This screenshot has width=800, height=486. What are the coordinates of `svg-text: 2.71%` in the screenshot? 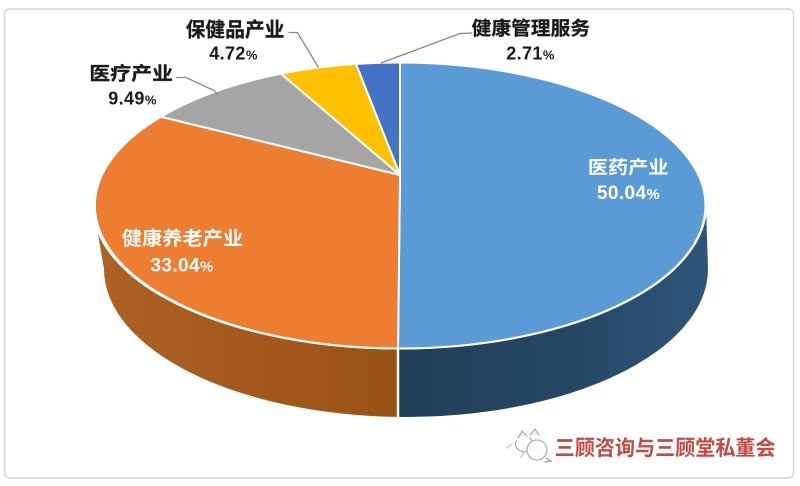 It's located at (530, 54).